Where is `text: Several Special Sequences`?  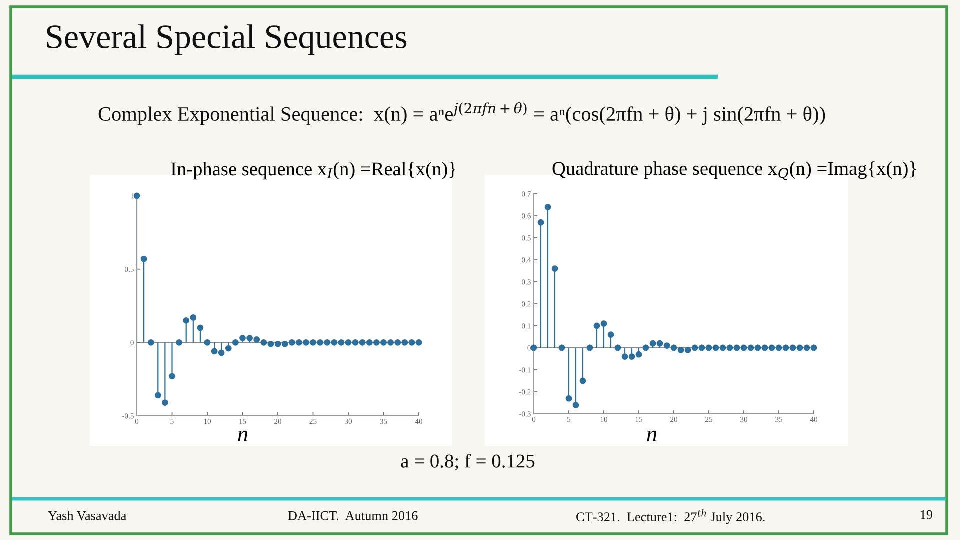 text: Several Special Sequences is located at coordinates (227, 40).